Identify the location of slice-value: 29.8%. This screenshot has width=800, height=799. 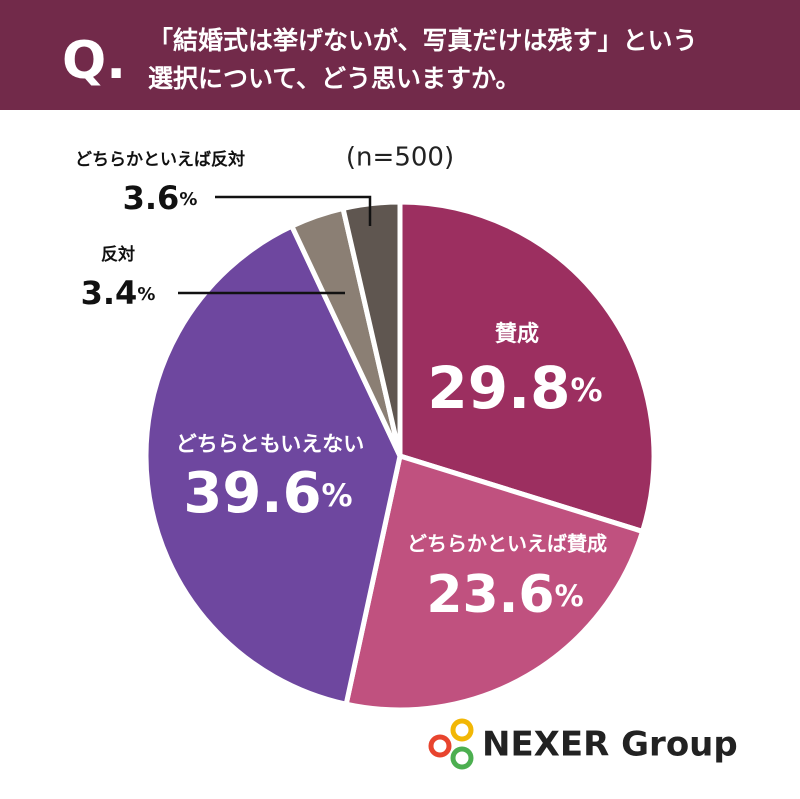
(514, 388).